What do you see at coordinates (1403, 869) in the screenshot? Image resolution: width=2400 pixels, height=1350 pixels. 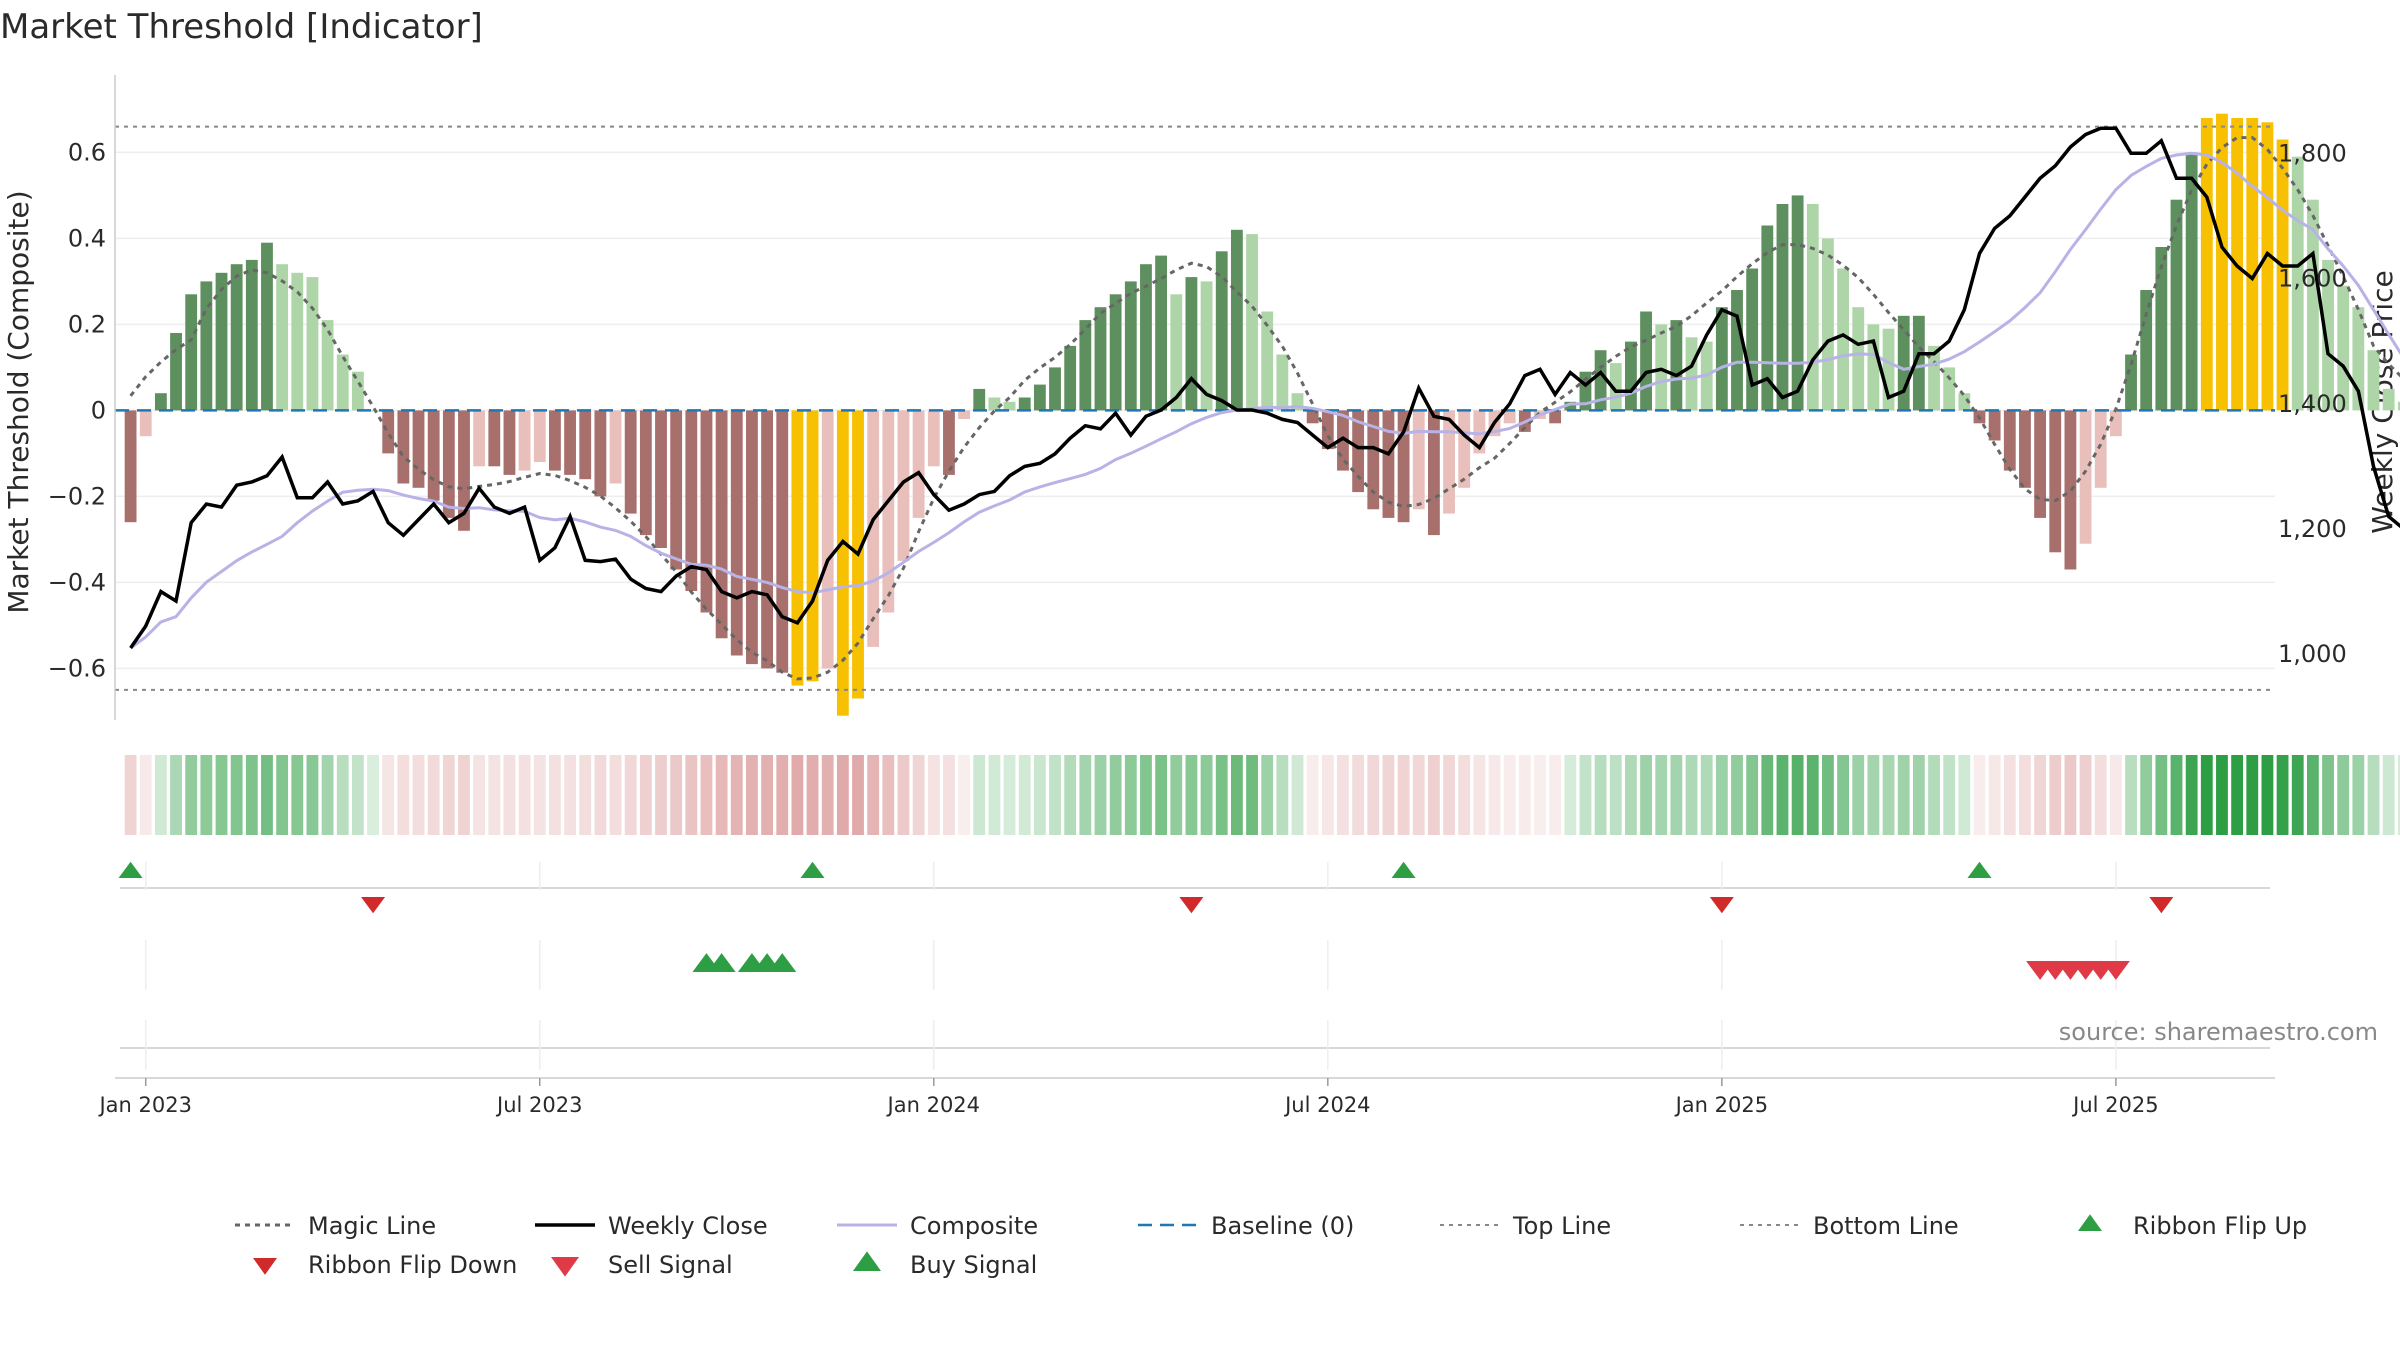 I see `ribbon-flip-up-marker` at bounding box center [1403, 869].